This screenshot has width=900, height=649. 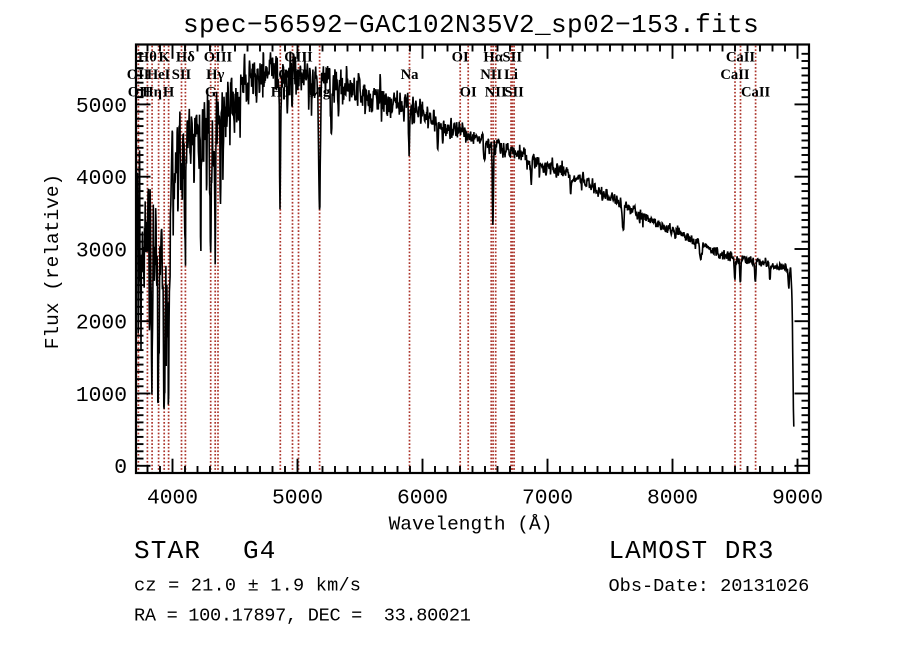 What do you see at coordinates (215, 75) in the screenshot?
I see `svg-text: Hγ` at bounding box center [215, 75].